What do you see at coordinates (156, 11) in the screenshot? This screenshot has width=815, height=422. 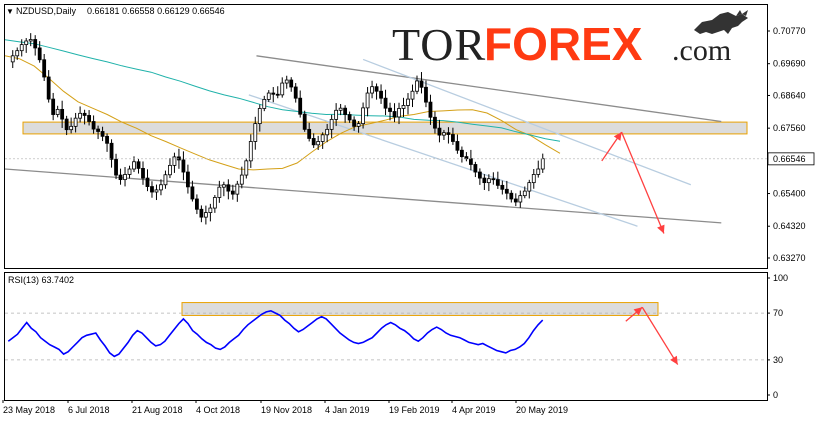 I see `ohlc-readout: 0.66181 0.66558 0.66129 0.66546` at bounding box center [156, 11].